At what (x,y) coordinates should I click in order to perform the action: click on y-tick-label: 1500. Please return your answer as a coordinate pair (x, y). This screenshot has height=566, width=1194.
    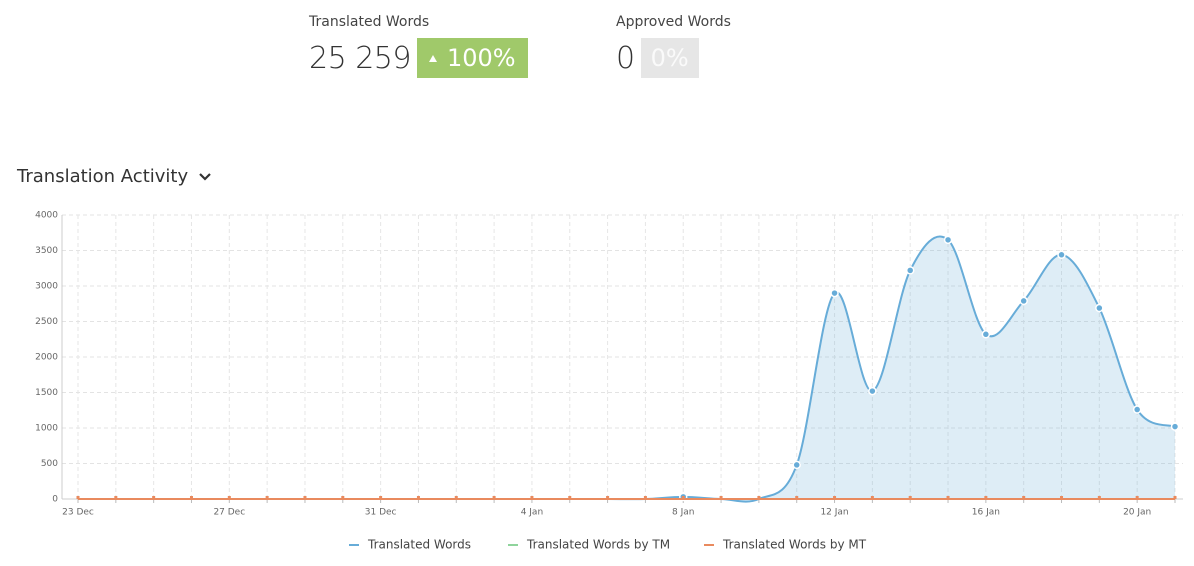
    Looking at the image, I should click on (46, 393).